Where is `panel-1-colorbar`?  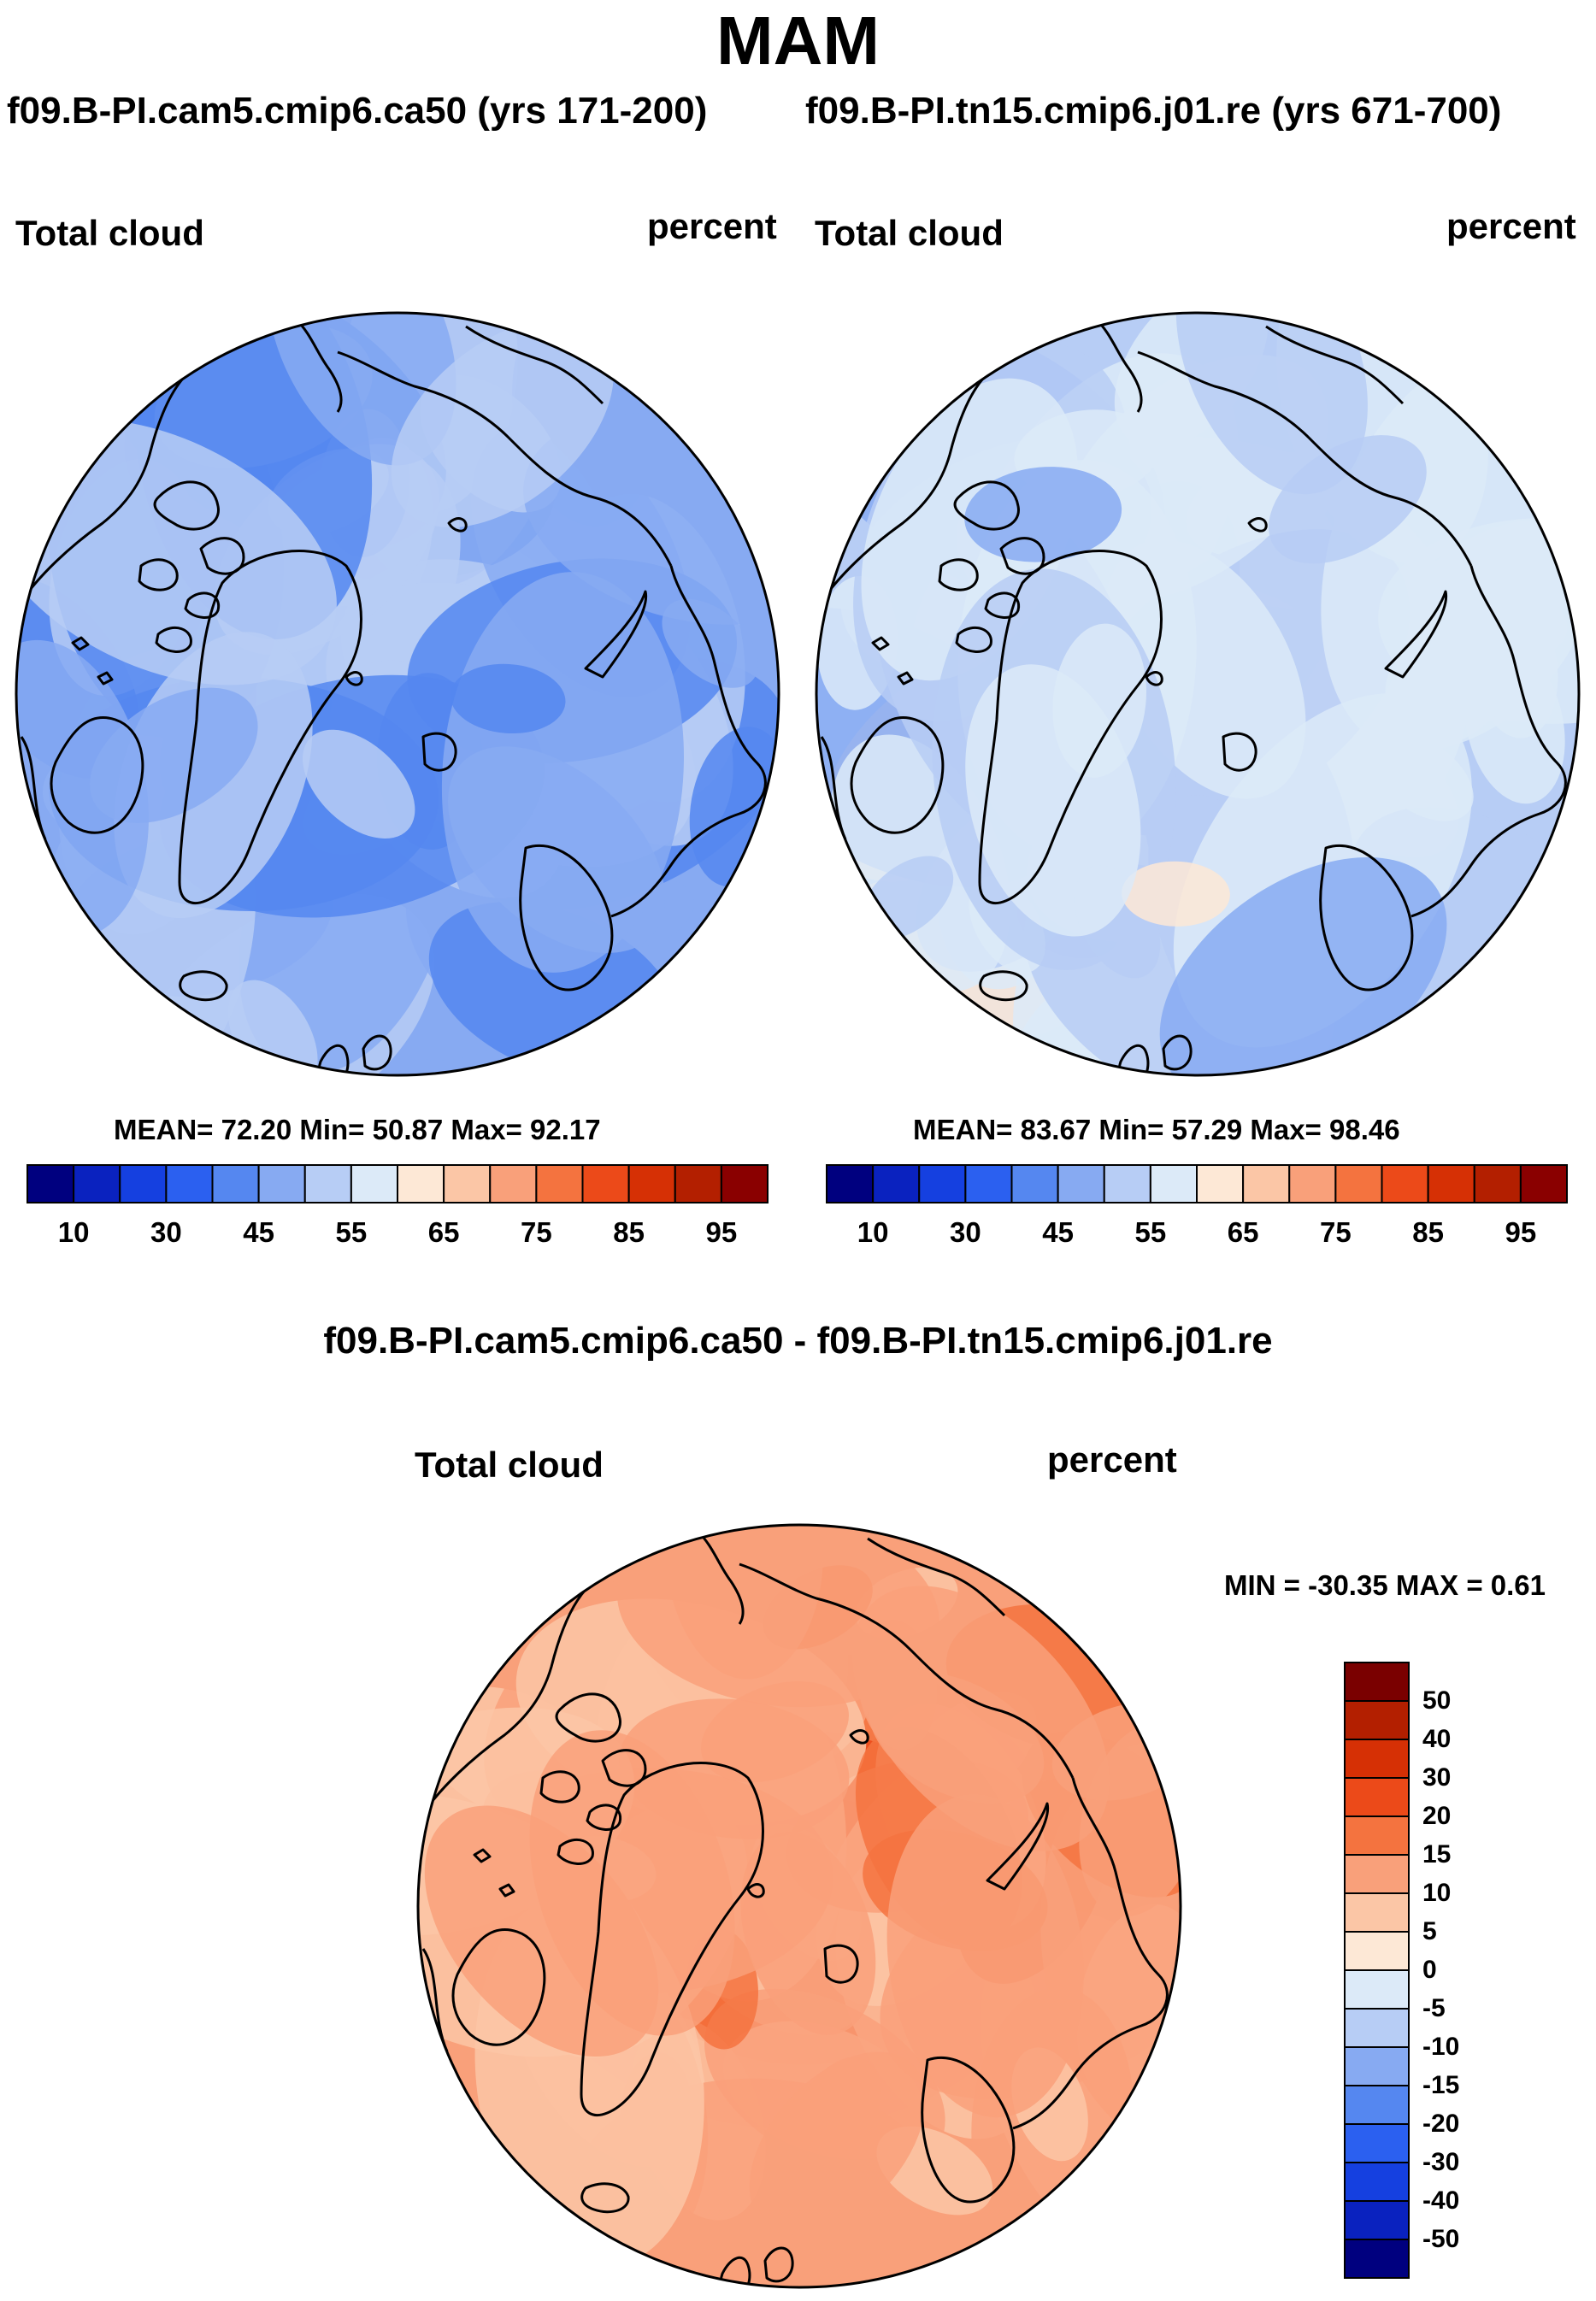
panel-1-colorbar is located at coordinates (398, 1183).